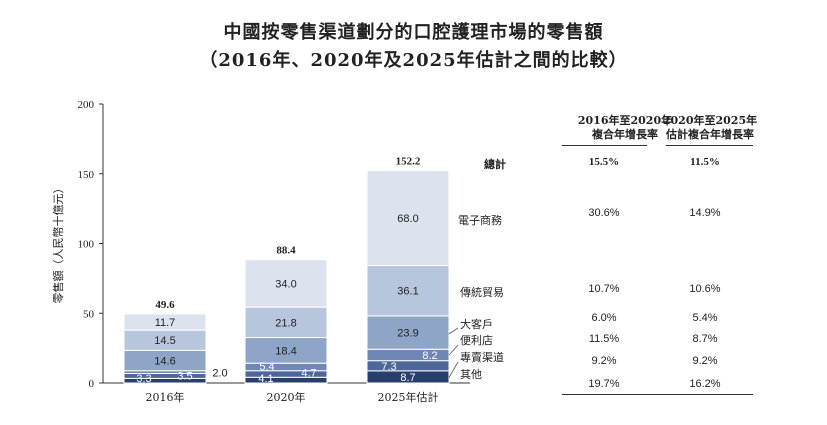 The image size is (827, 425). Describe the element at coordinates (705, 339) in the screenshot. I see `cagr-convenience-stores-2020-2025: 8.7%` at that location.